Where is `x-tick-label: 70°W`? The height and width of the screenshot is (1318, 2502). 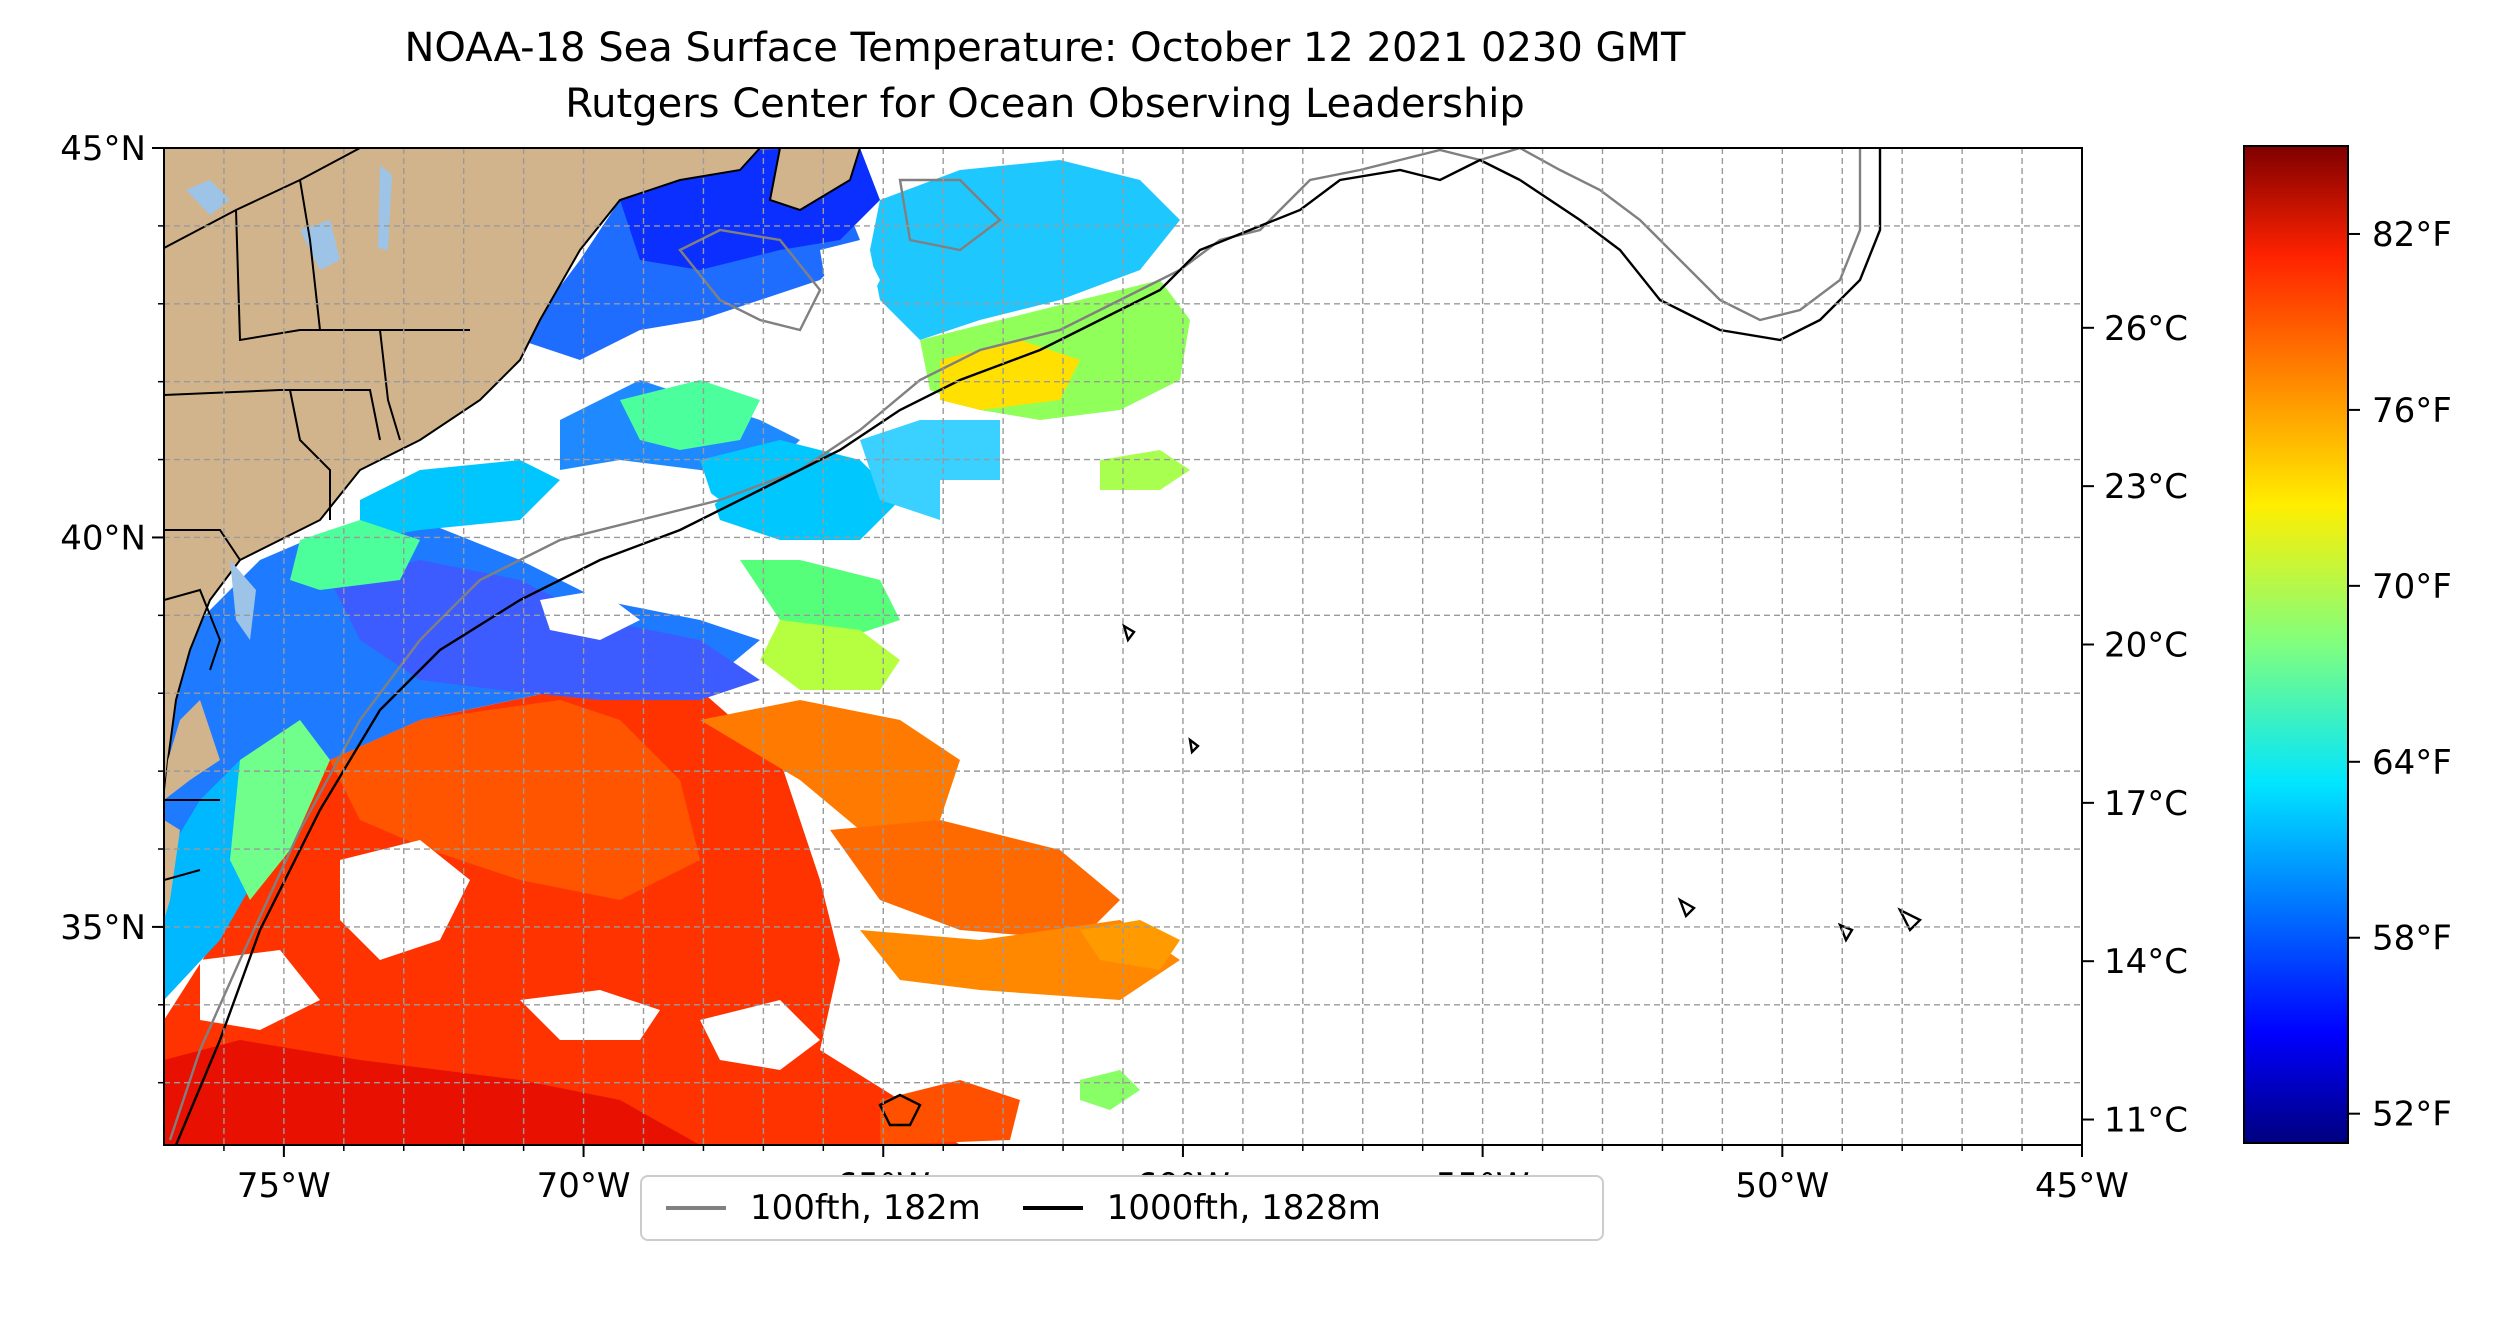 x-tick-label: 70°W is located at coordinates (584, 1186).